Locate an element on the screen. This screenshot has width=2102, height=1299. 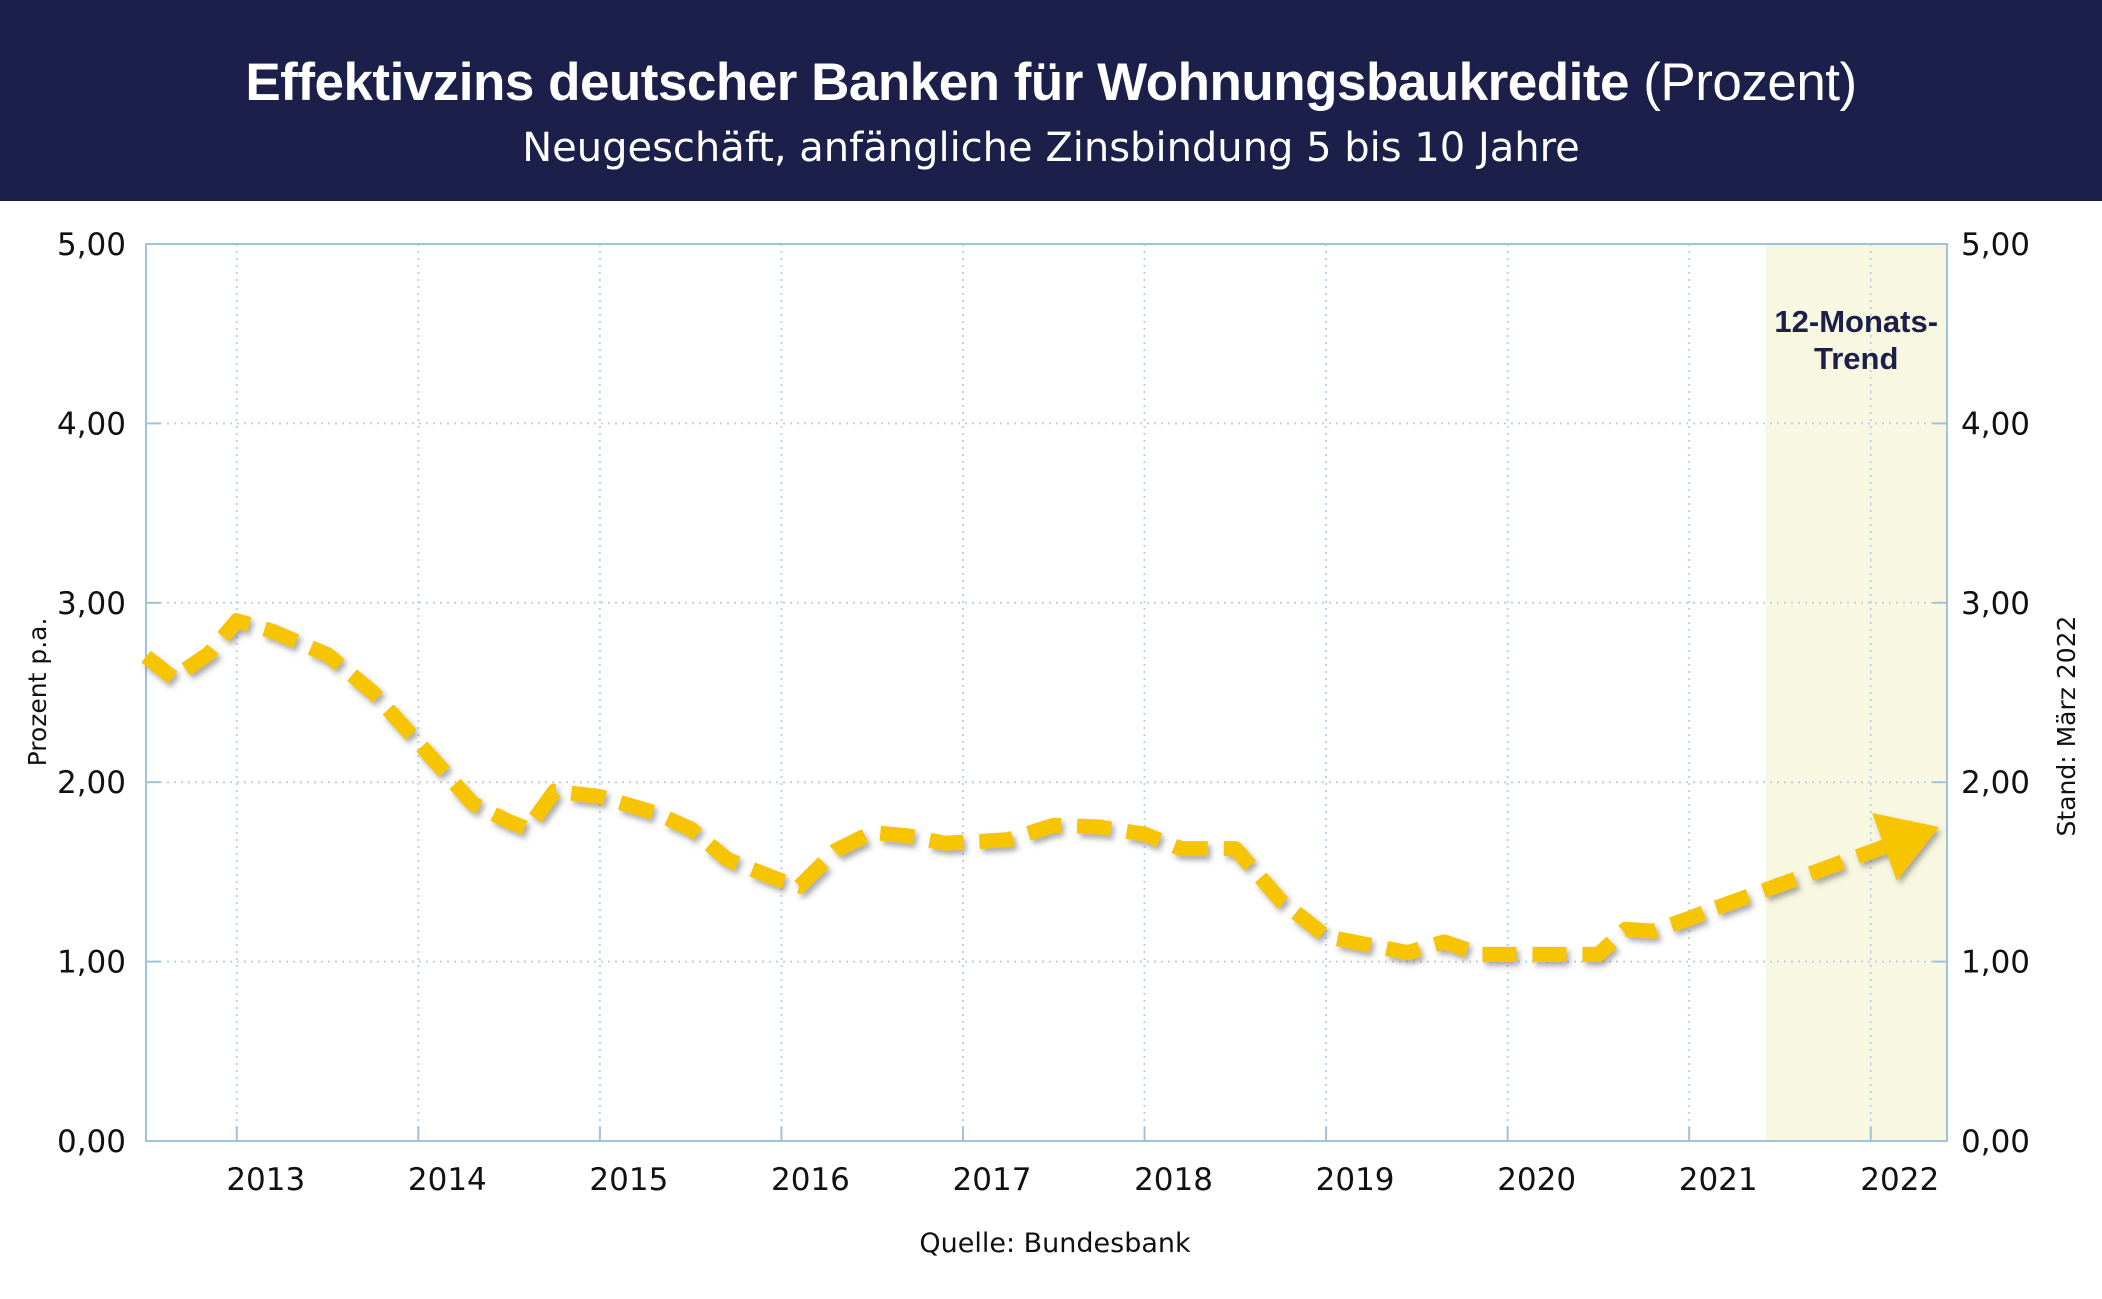
x-tick-label: 2018 is located at coordinates (1173, 1180).